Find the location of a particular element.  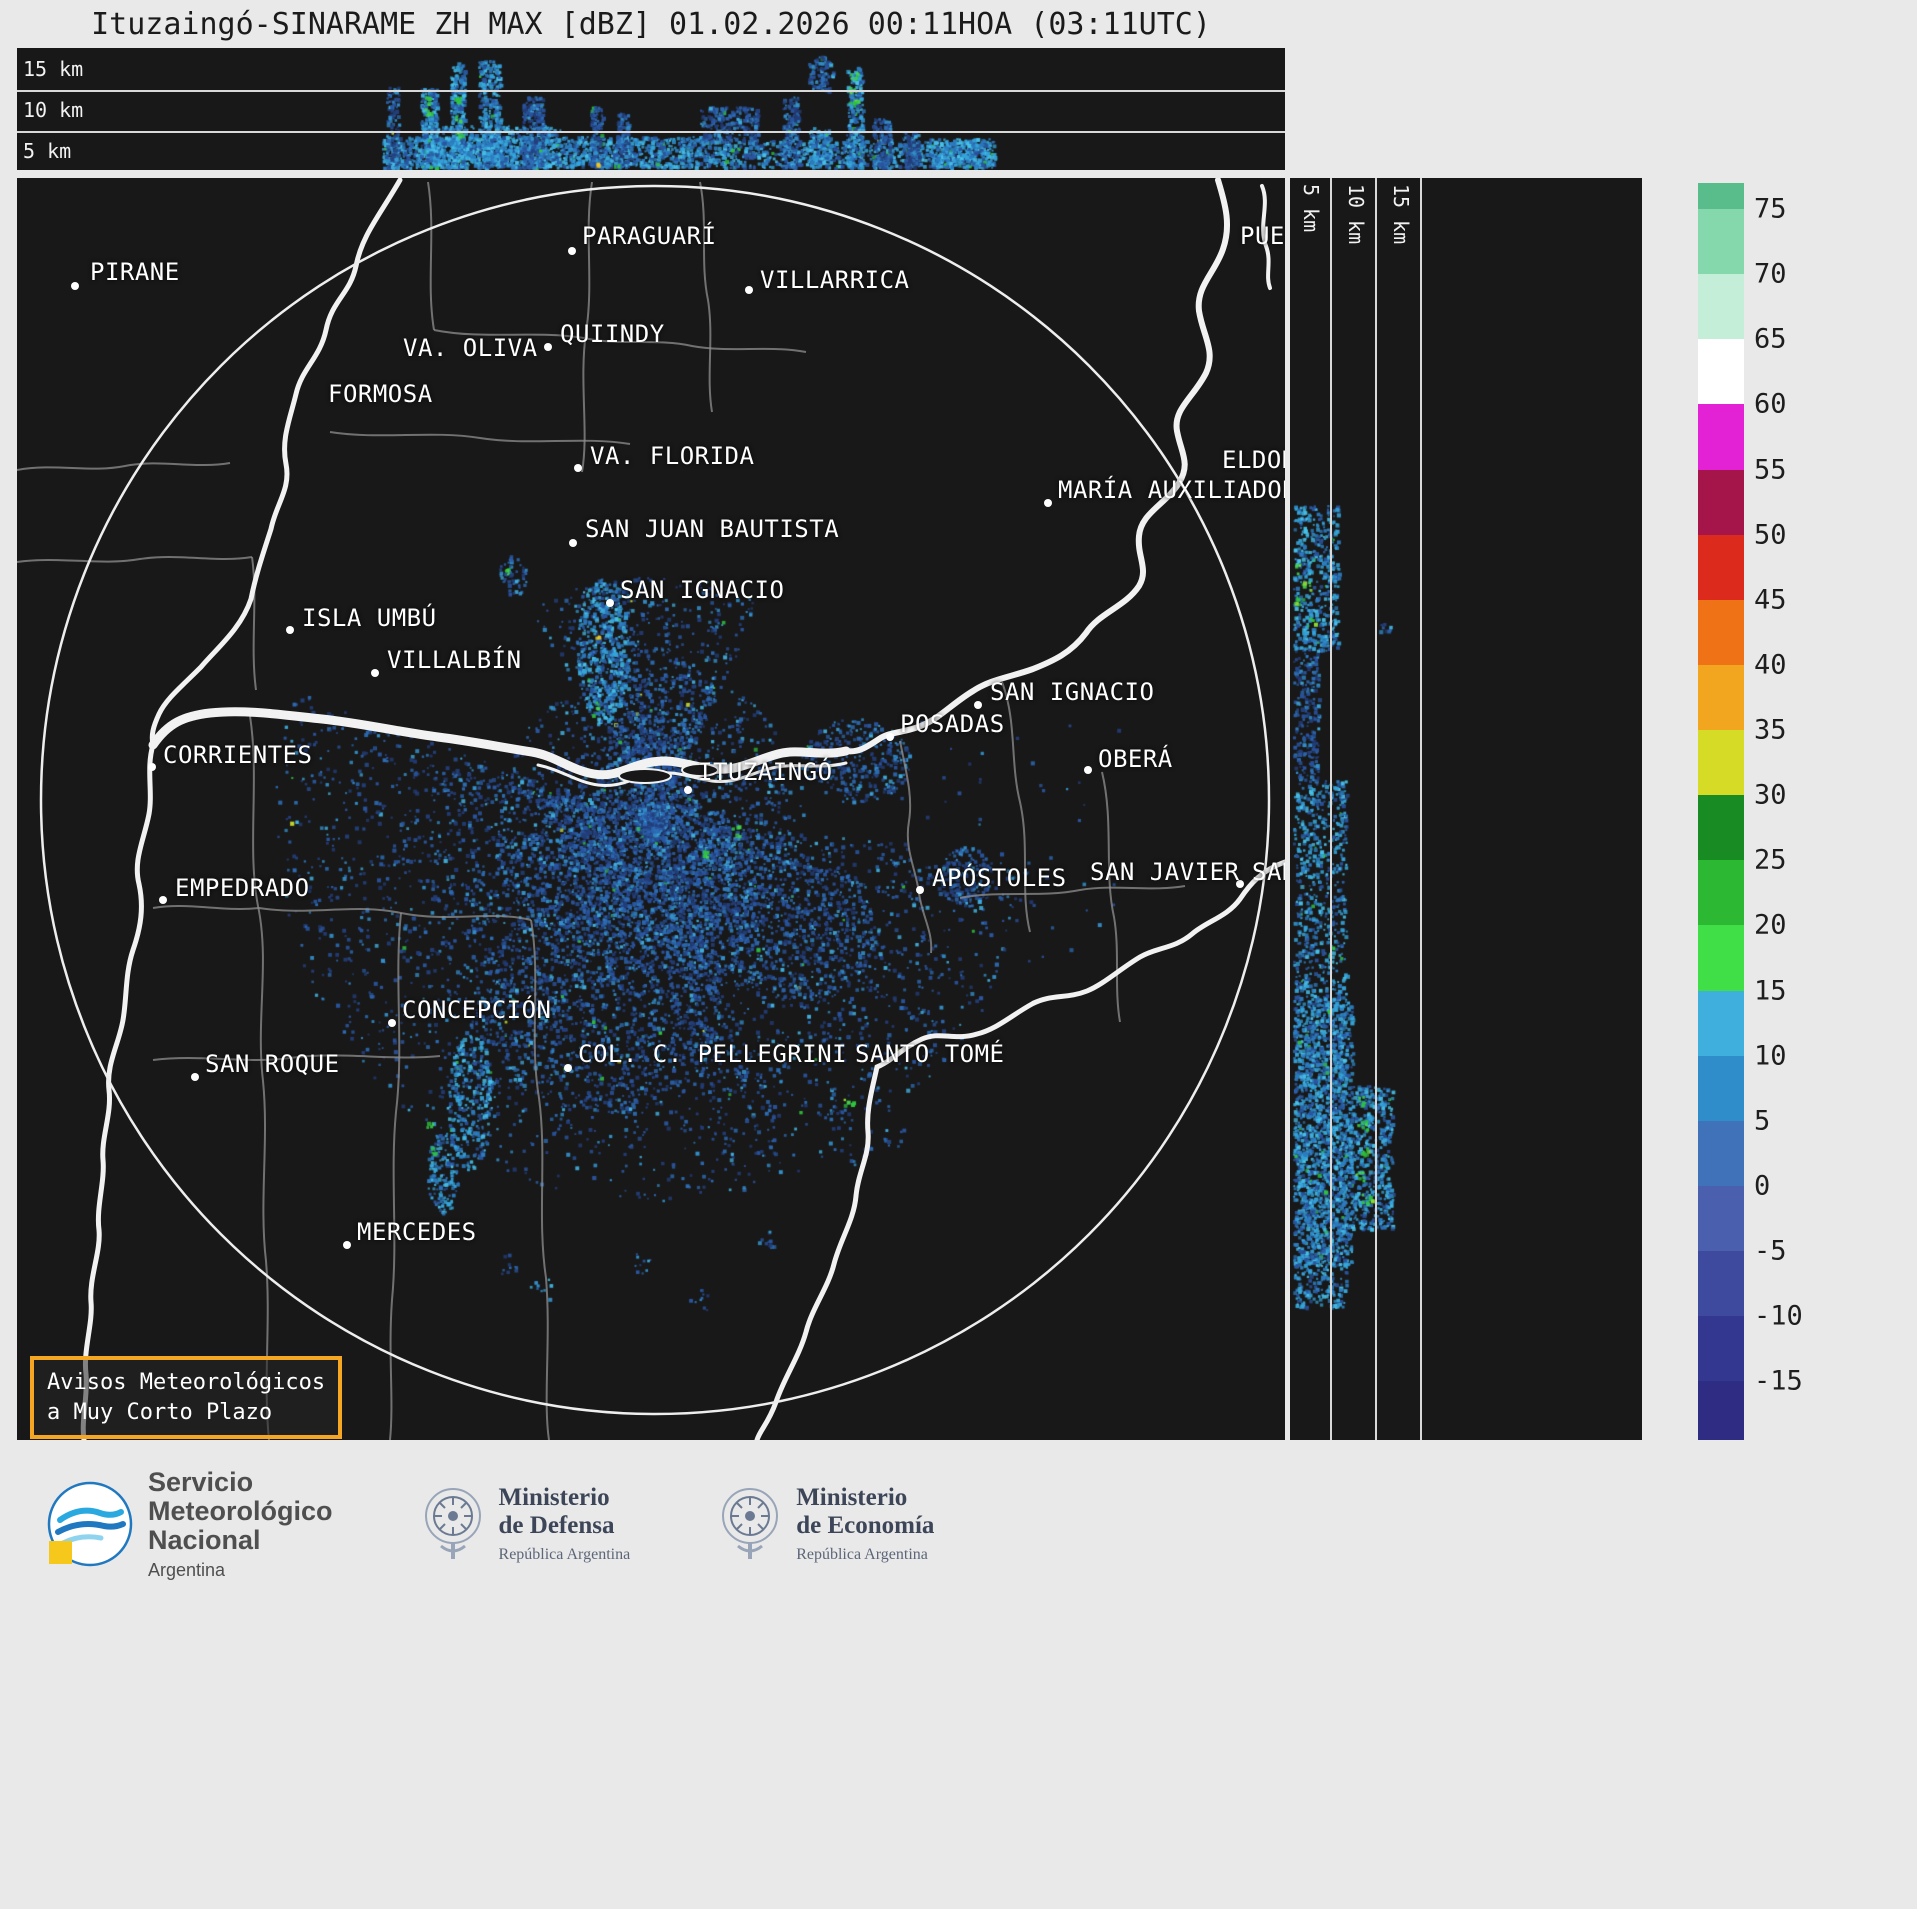

city-label: VILLARRICA is located at coordinates (835, 280).